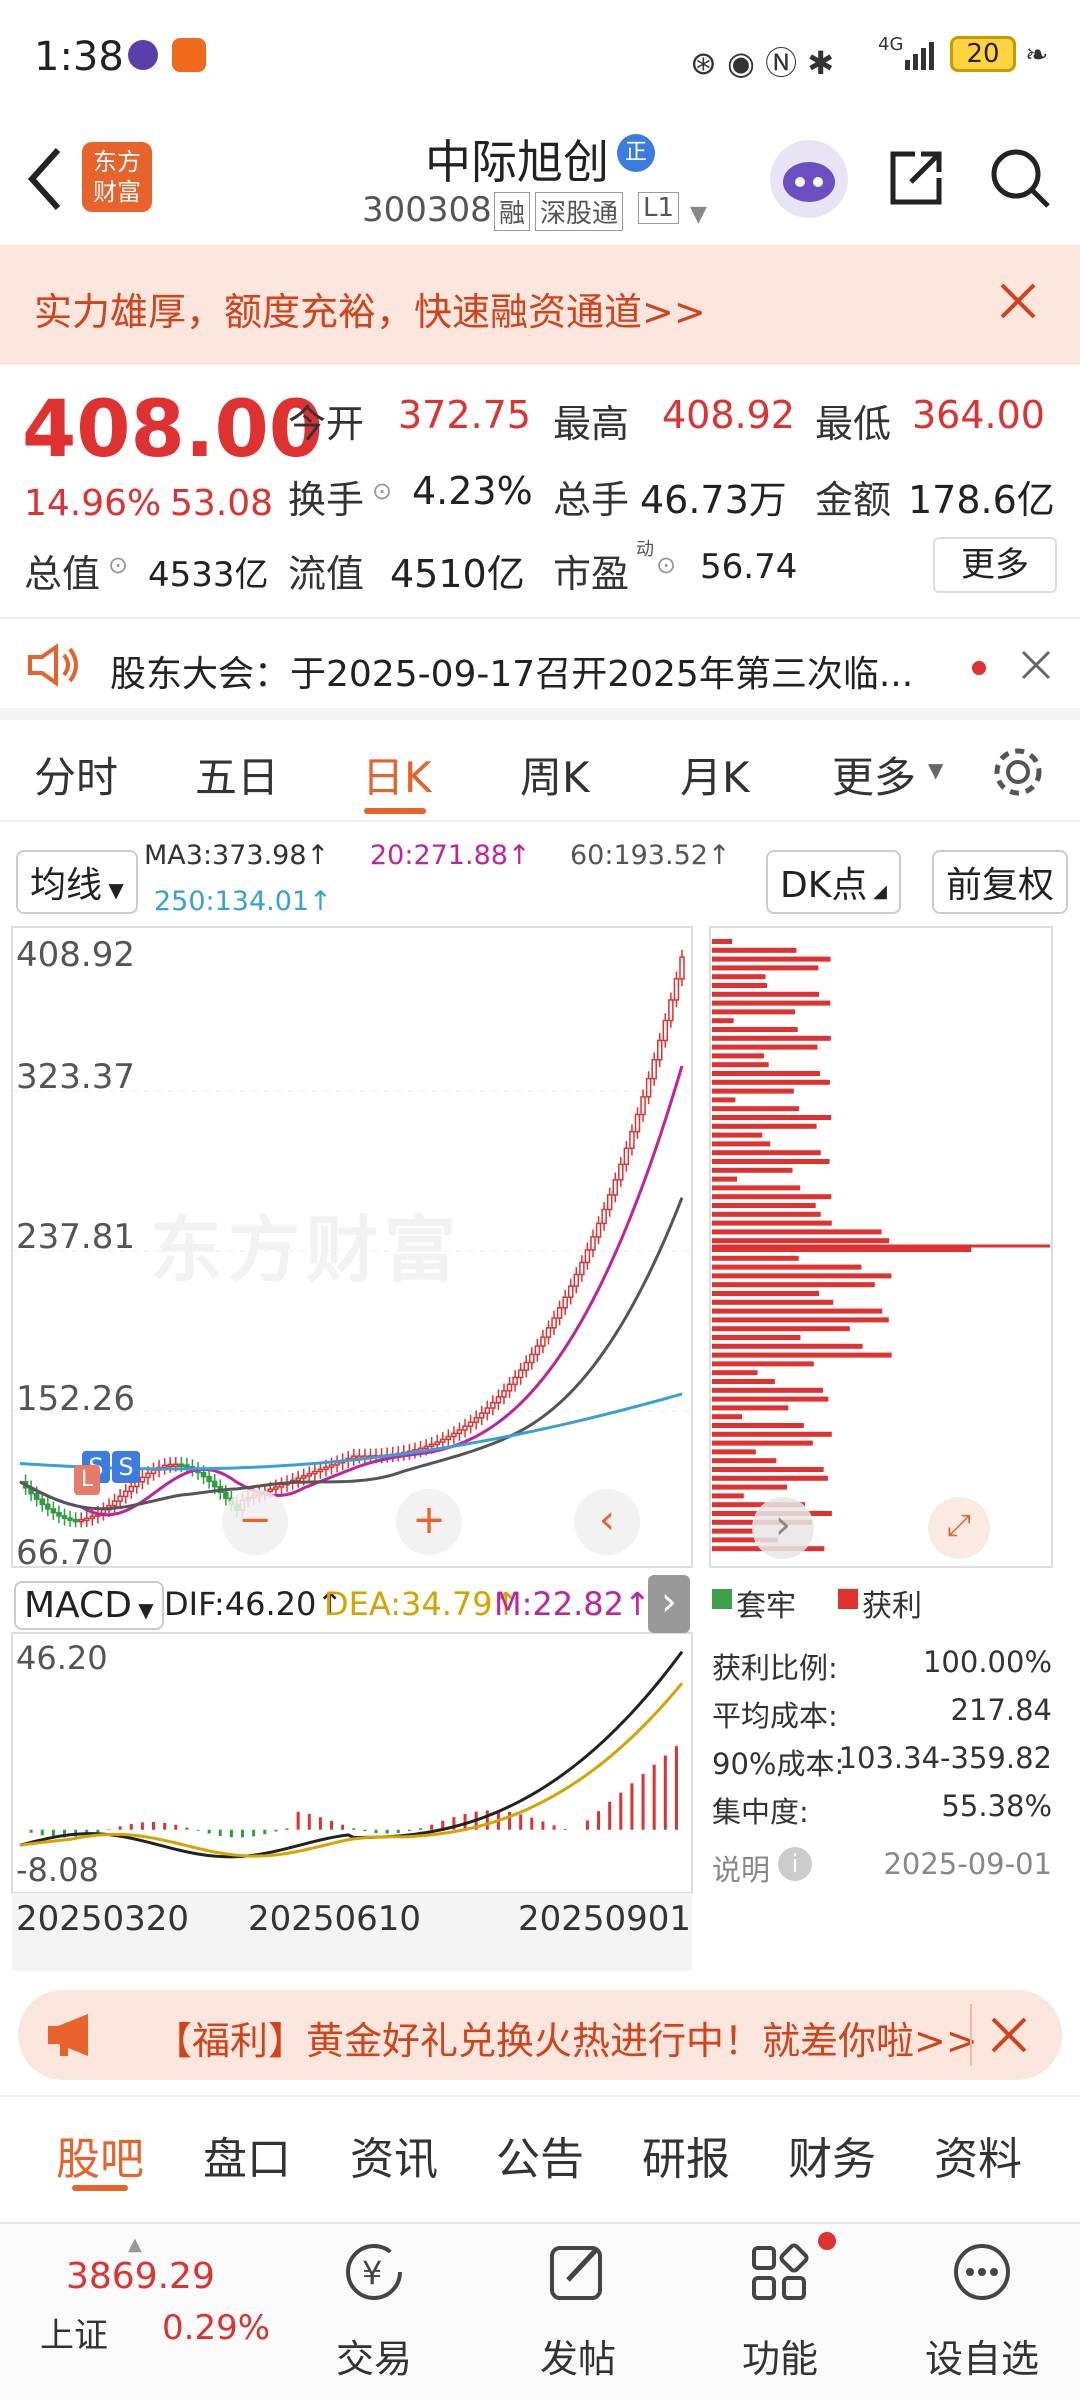 Image resolution: width=1080 pixels, height=2400 pixels. Describe the element at coordinates (645, 549) in the screenshot. I see `pe-superscript: 动` at that location.